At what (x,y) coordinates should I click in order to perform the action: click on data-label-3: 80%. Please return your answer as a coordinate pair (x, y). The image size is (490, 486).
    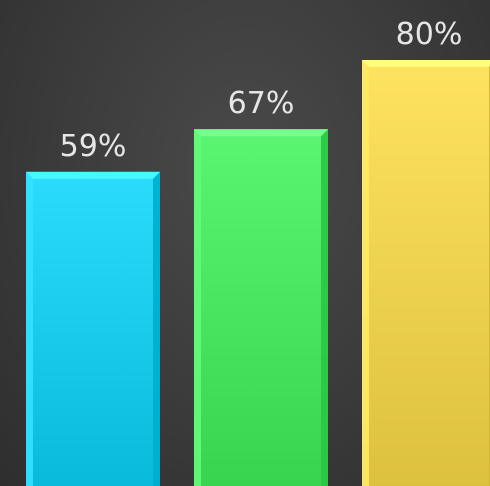
    Looking at the image, I should click on (429, 34).